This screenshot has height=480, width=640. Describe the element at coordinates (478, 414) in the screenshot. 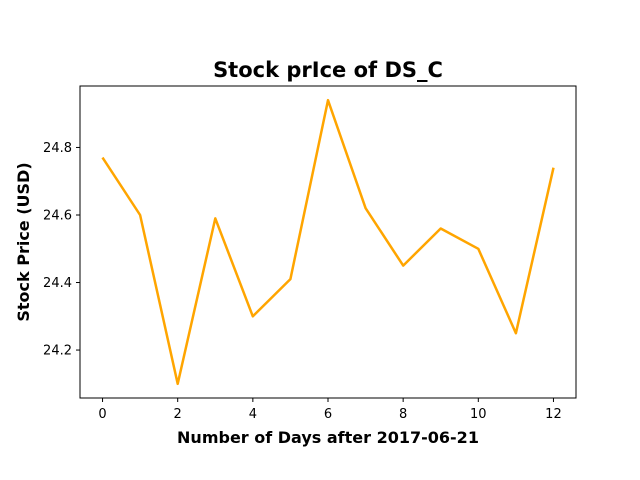

I see `x-tick-label: 10` at that location.